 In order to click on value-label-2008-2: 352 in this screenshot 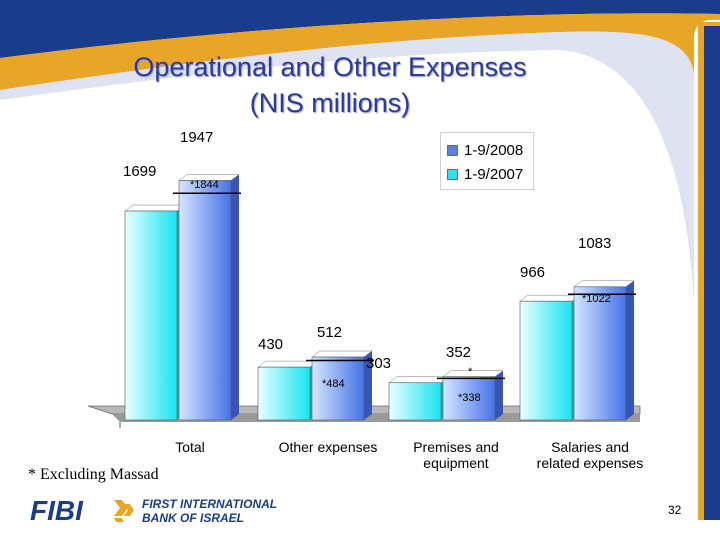, I will do `click(458, 352)`.